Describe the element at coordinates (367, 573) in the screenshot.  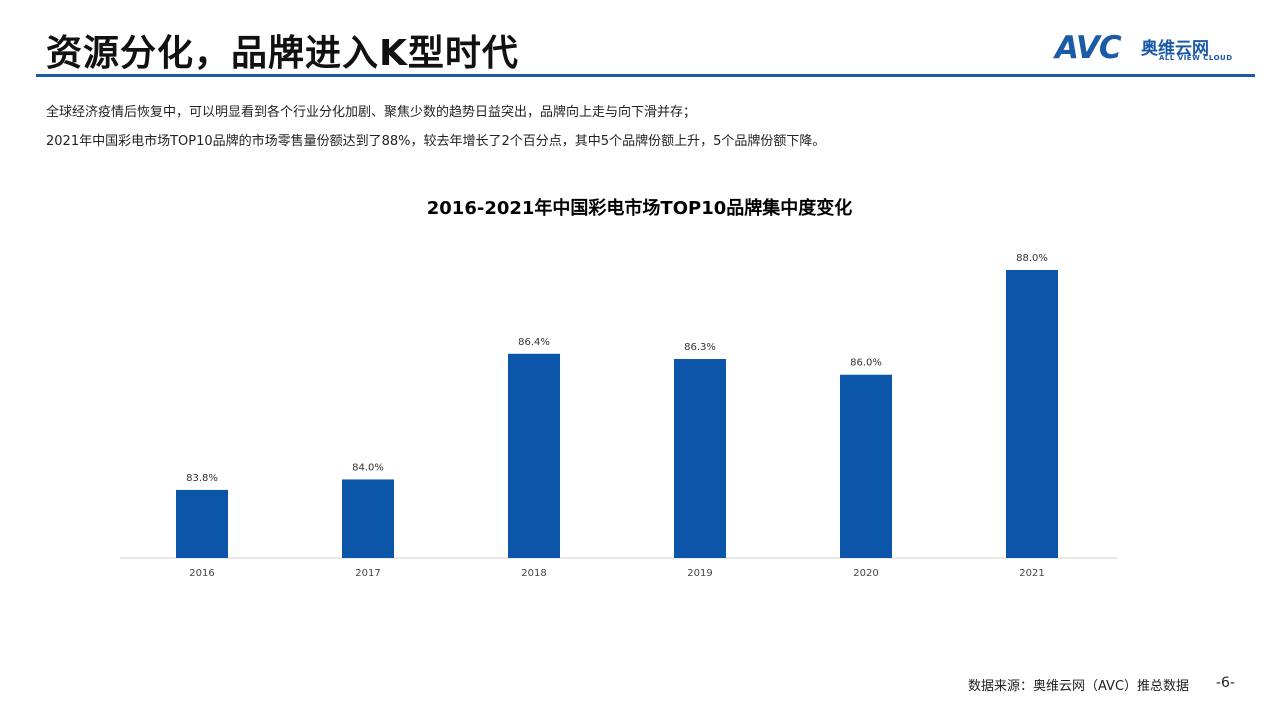
I see `x-tick-2017: 2017` at that location.